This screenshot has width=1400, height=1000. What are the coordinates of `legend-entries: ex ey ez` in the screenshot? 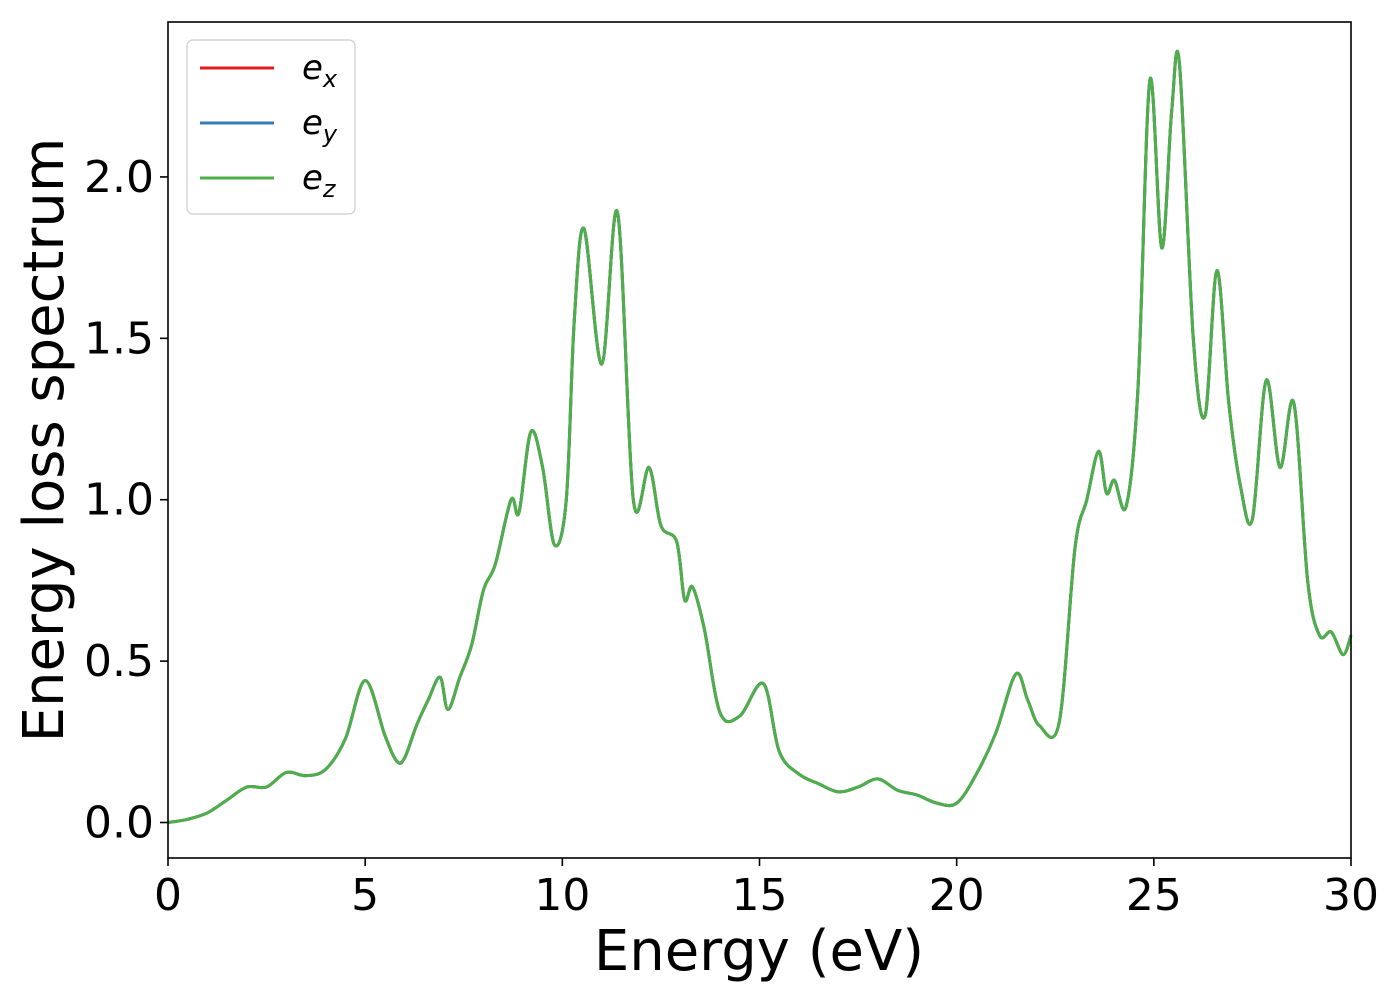 It's located at (269, 125).